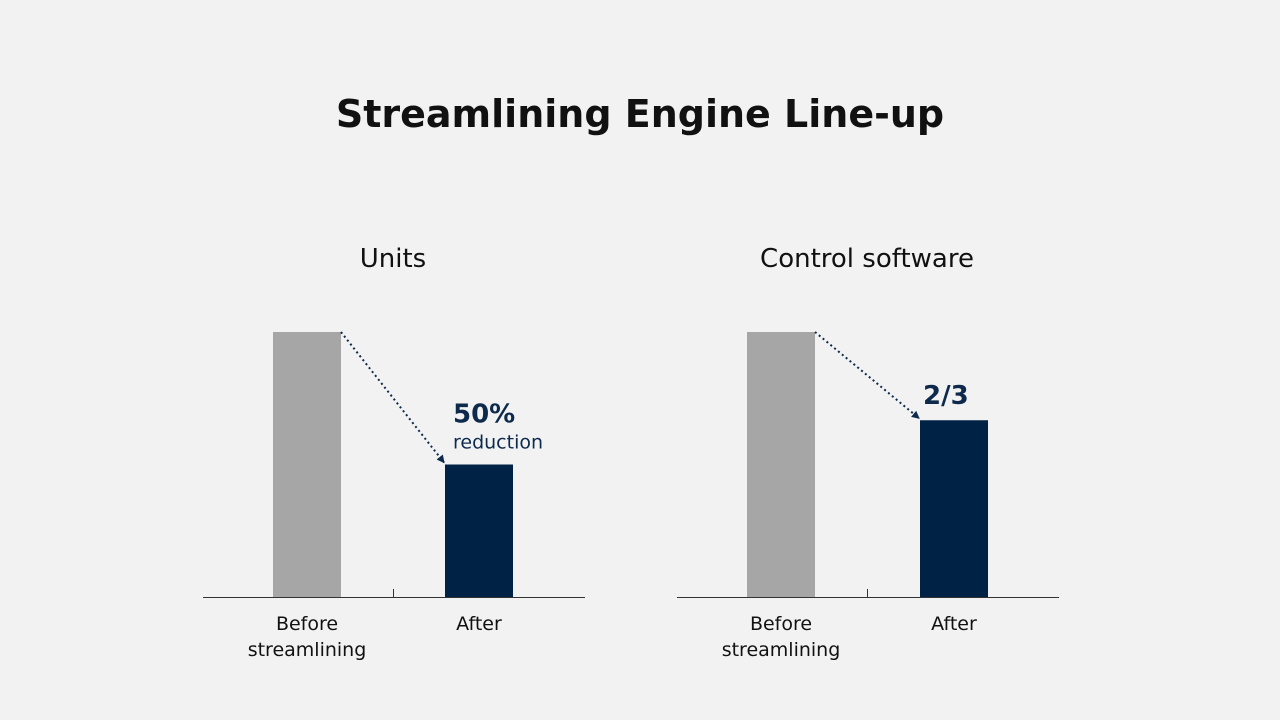 The image size is (1280, 720). Describe the element at coordinates (484, 415) in the screenshot. I see `annotation-value: 50%` at that location.